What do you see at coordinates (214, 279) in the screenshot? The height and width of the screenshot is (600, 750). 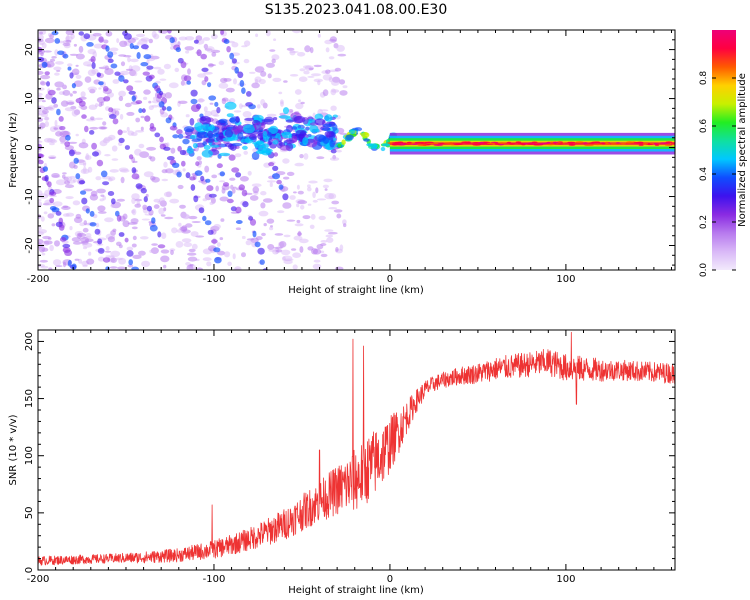 I see `spectrogram-x-tick-label: -100` at bounding box center [214, 279].